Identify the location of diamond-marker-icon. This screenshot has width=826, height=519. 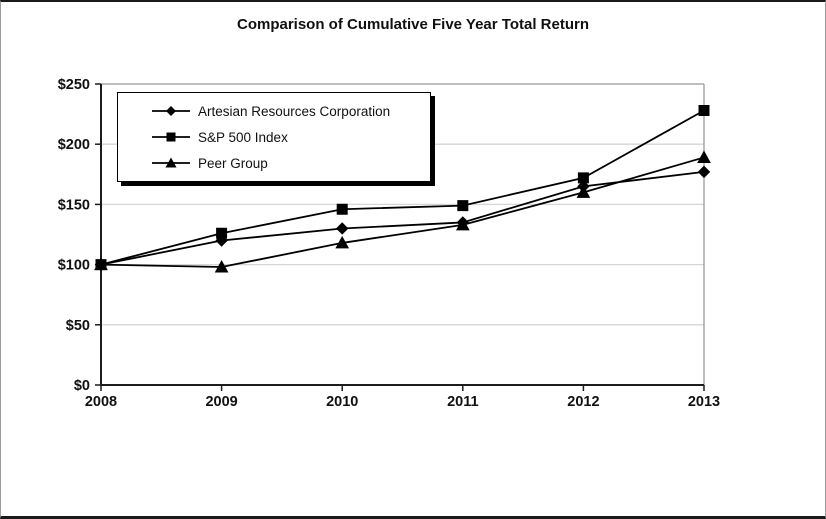
(171, 111).